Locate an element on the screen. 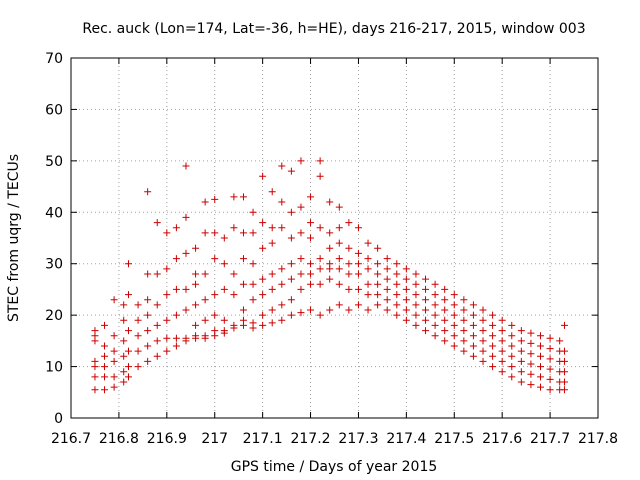 The width and height of the screenshot is (640, 480). y-tick-label: 0 is located at coordinates (58, 419).